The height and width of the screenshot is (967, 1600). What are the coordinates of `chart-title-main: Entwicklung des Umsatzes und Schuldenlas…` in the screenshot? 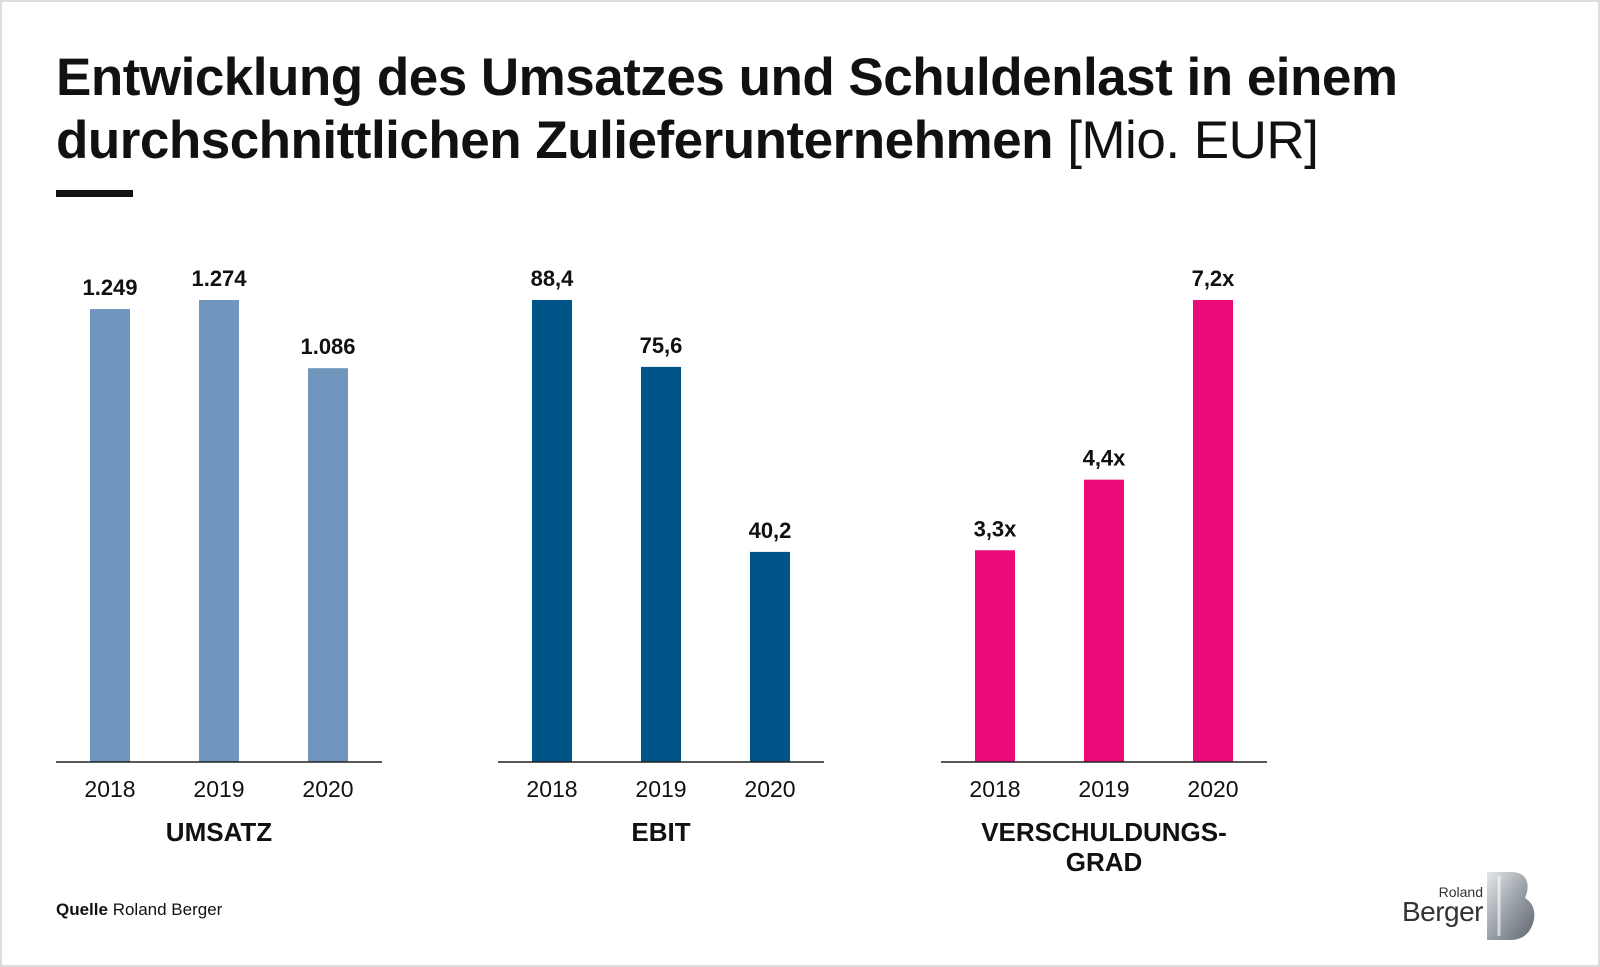 It's located at (727, 109).